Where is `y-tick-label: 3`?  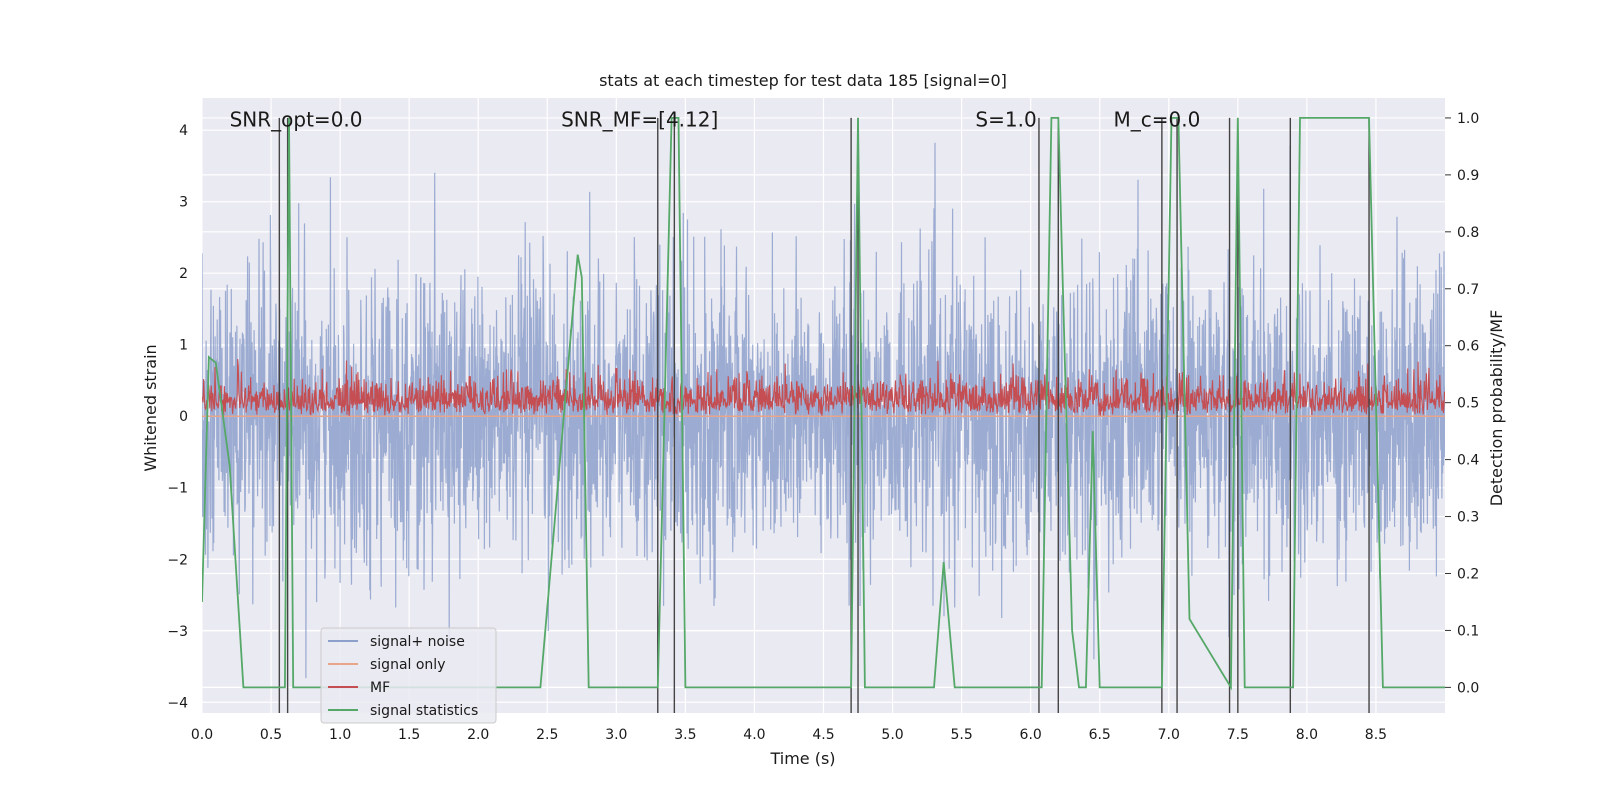
y-tick-label: 3 is located at coordinates (183, 203).